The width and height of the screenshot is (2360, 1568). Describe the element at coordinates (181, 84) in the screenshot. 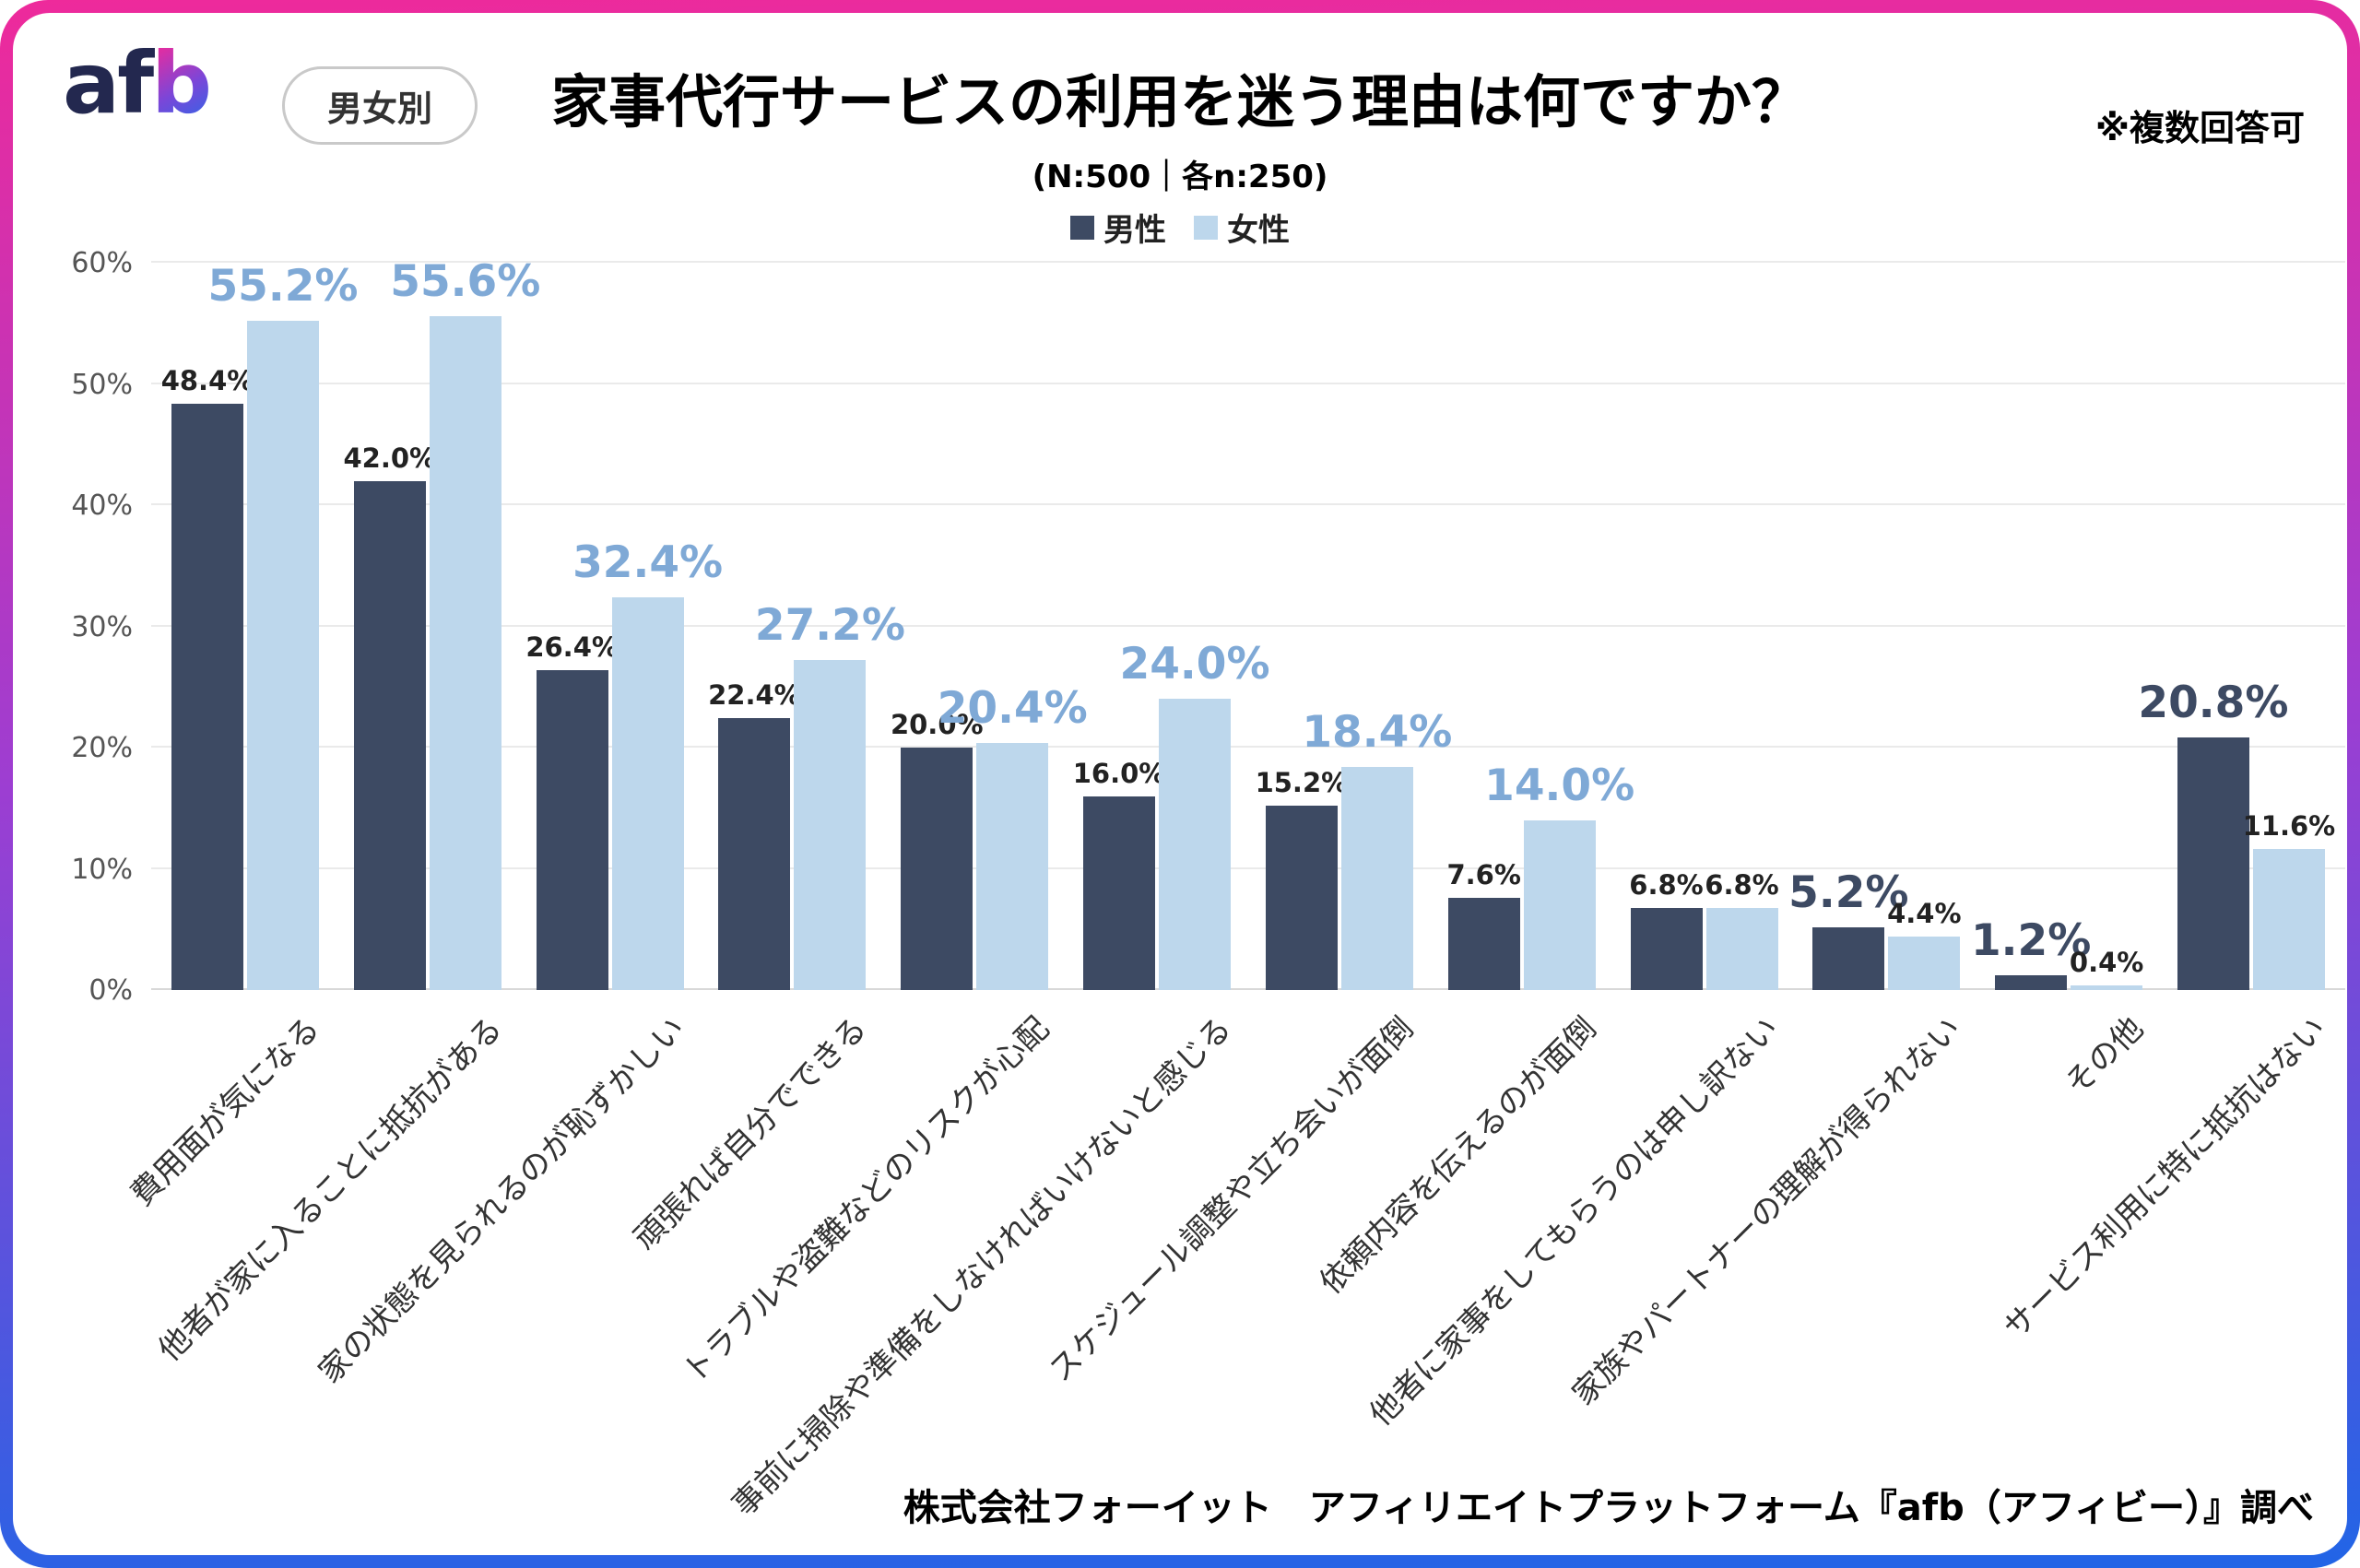

I see `logo-b: b` at that location.